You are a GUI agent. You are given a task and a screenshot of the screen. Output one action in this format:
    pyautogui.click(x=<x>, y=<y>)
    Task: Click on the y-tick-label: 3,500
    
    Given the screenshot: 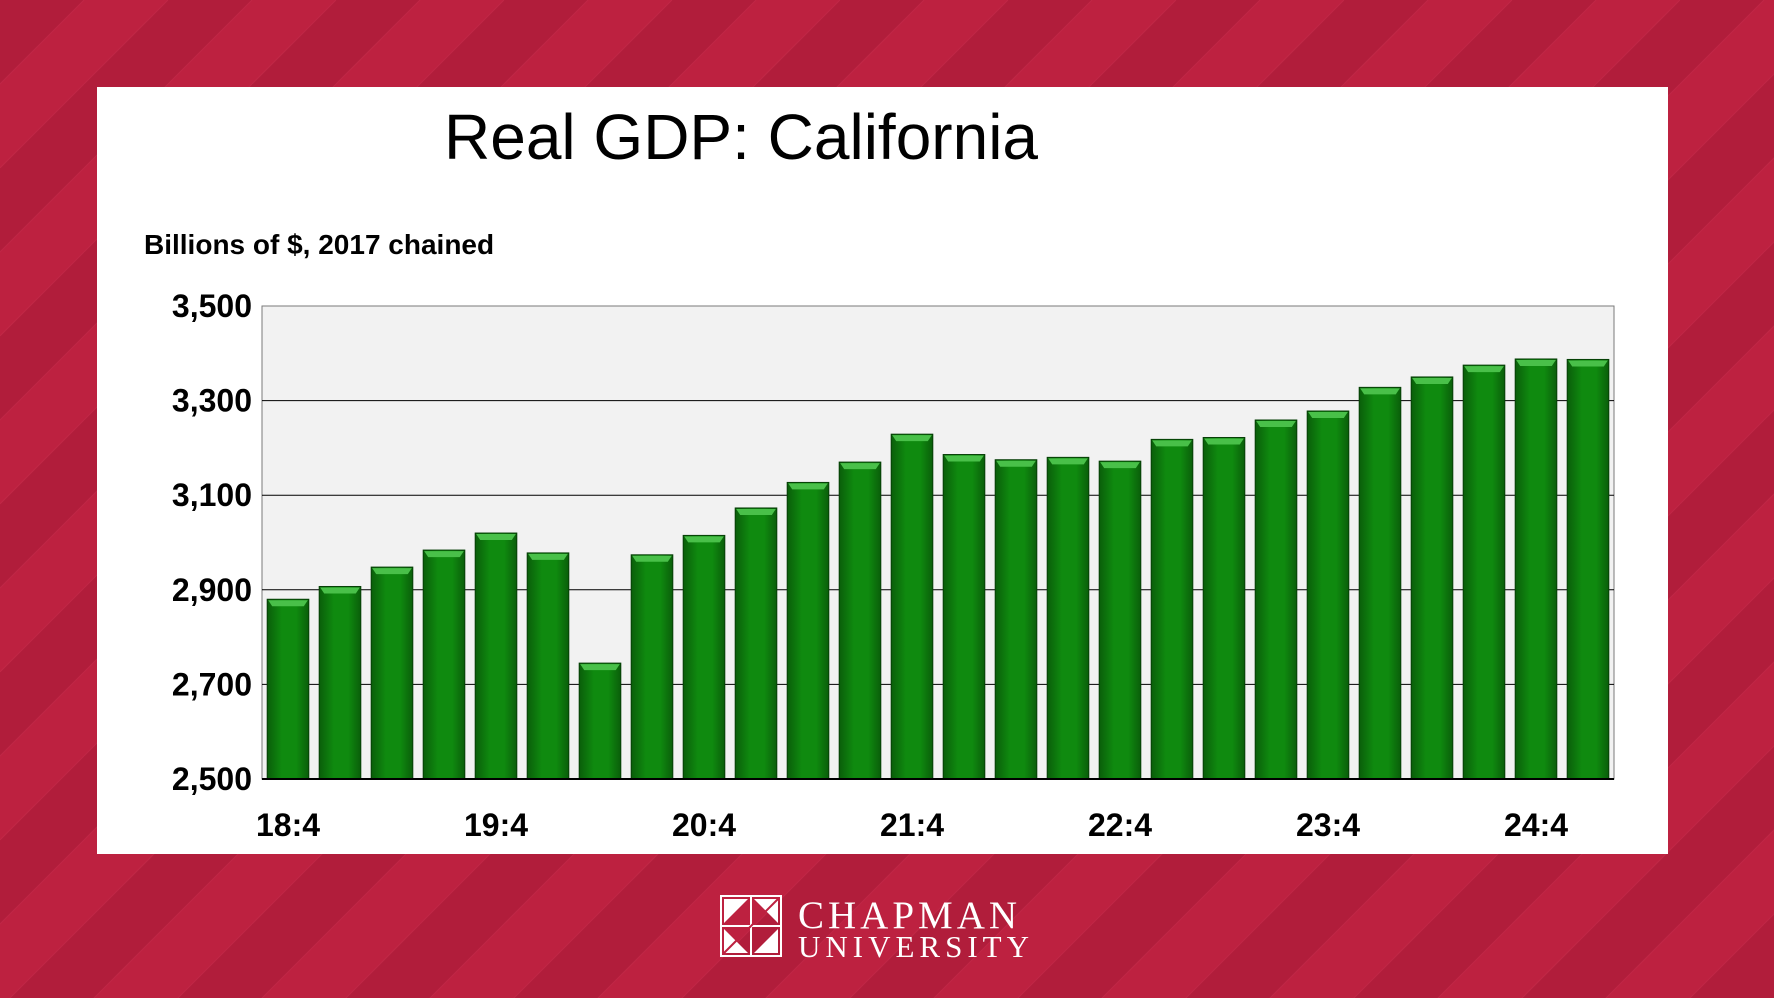 What is the action you would take?
    pyautogui.click(x=212, y=306)
    